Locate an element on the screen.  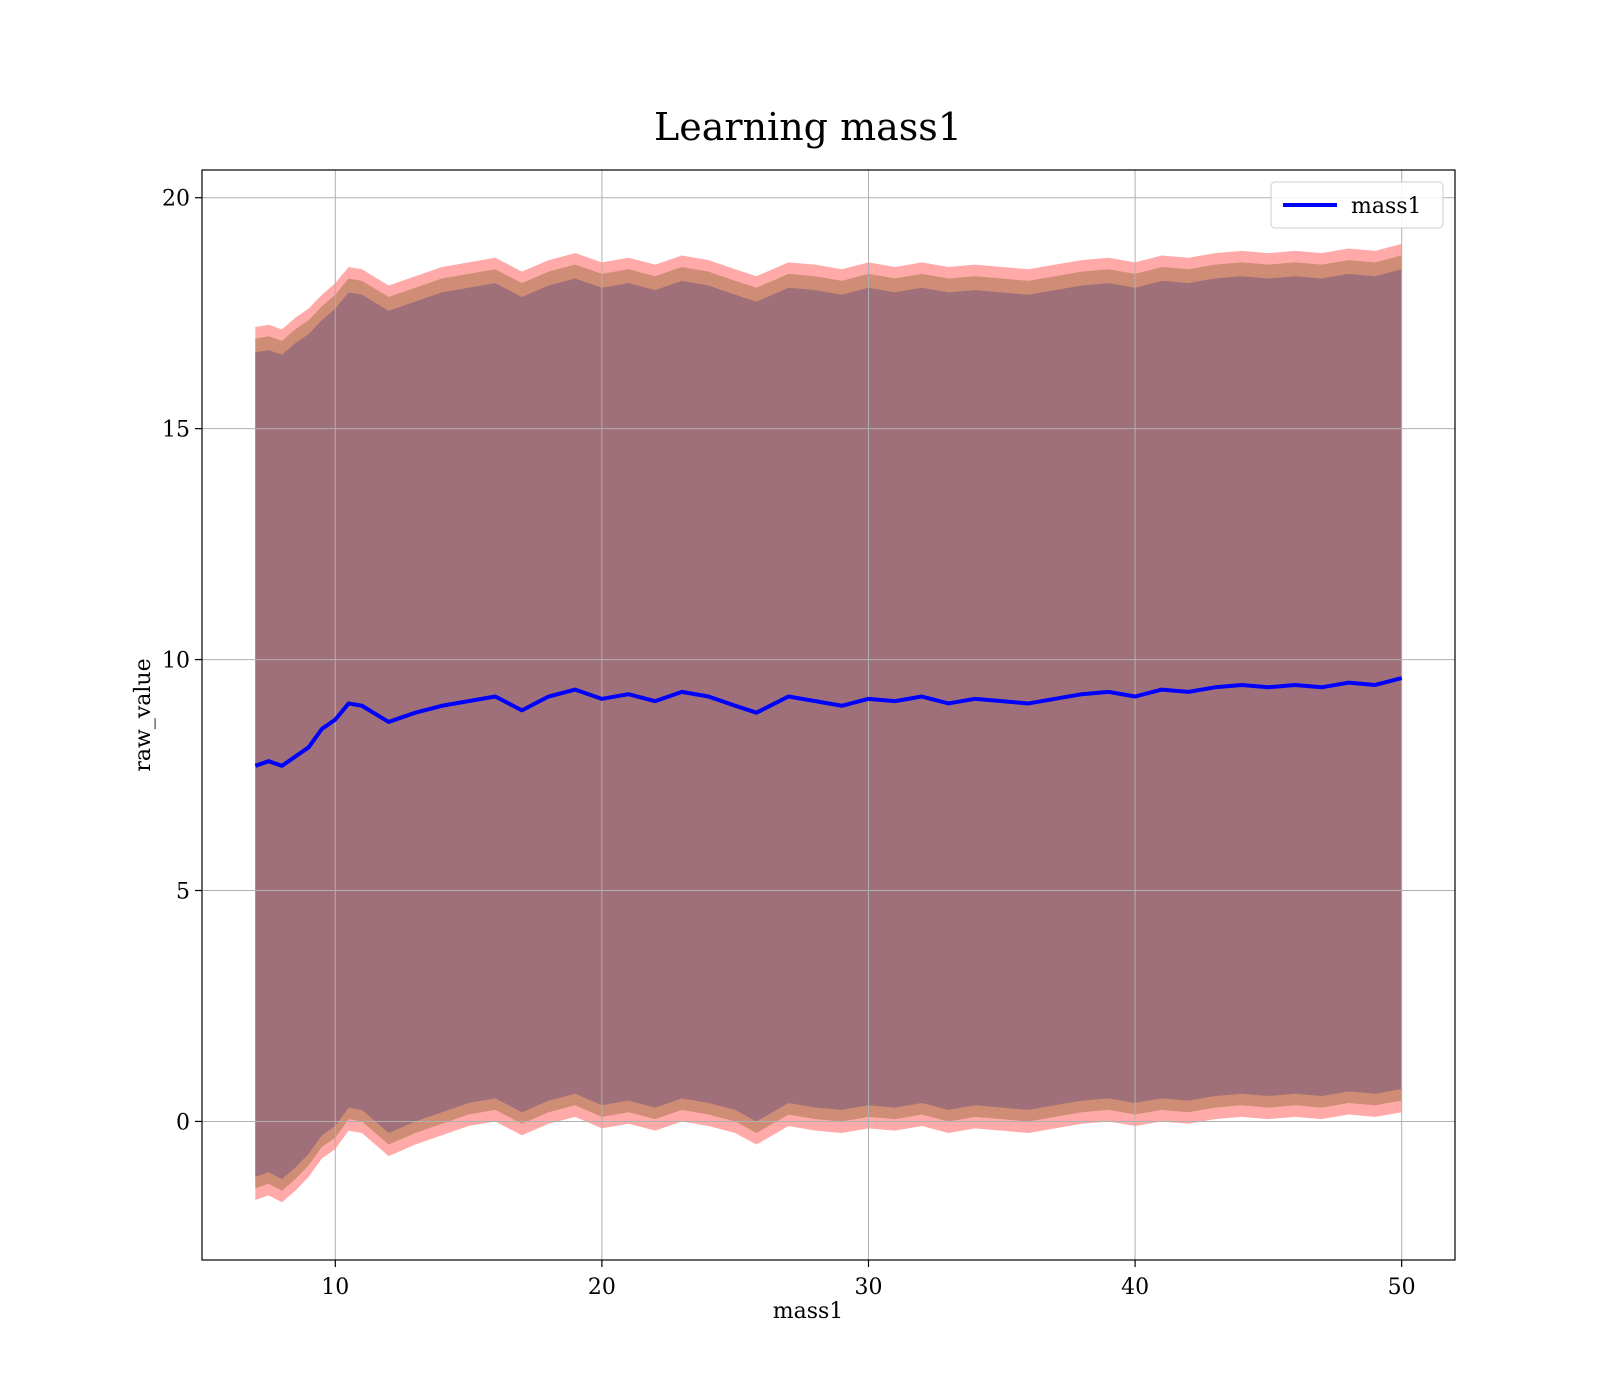
x-tick-label: 10 is located at coordinates (335, 1287).